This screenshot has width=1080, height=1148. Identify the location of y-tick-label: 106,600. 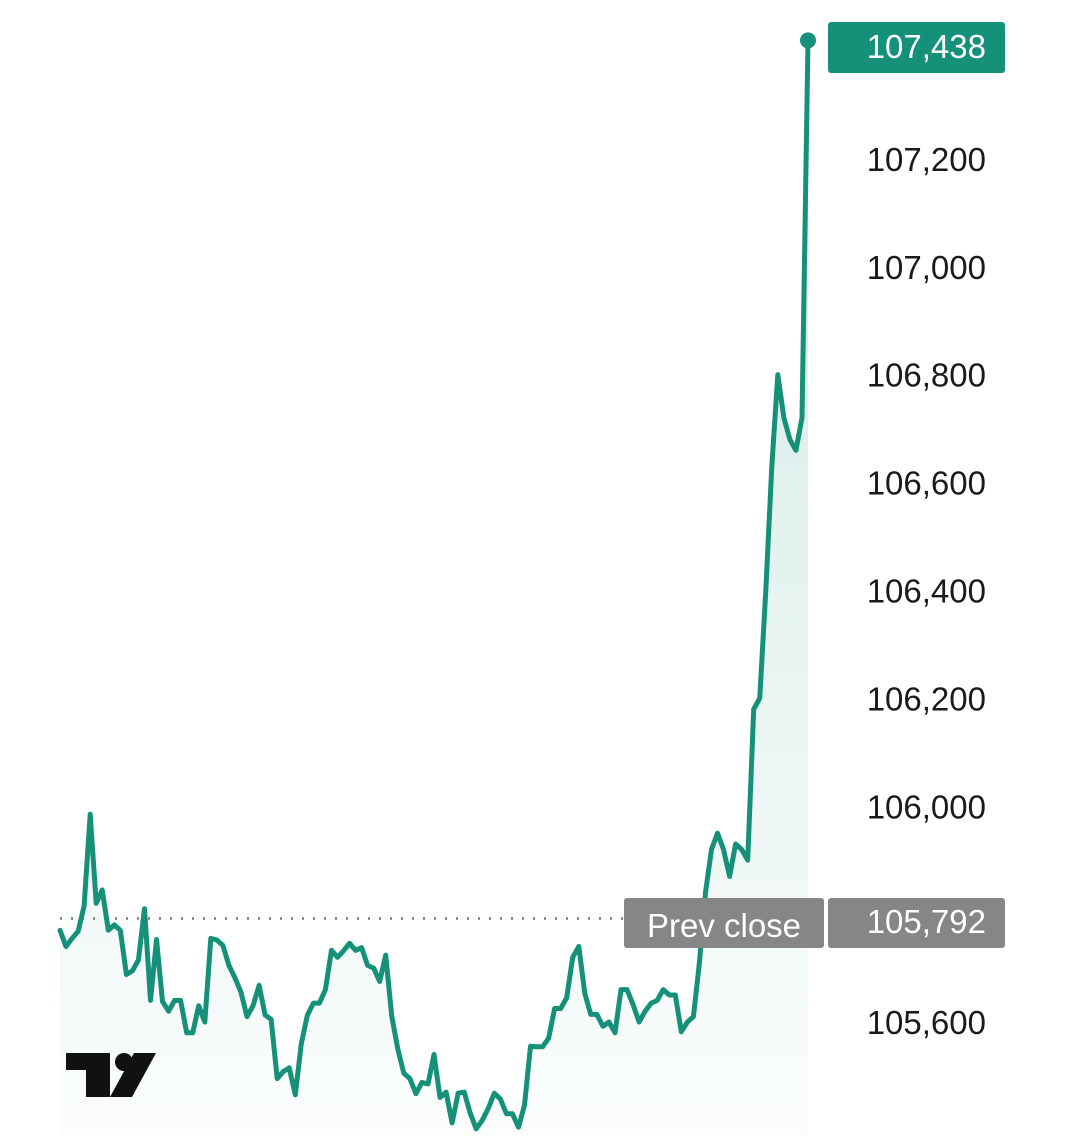
(926, 483).